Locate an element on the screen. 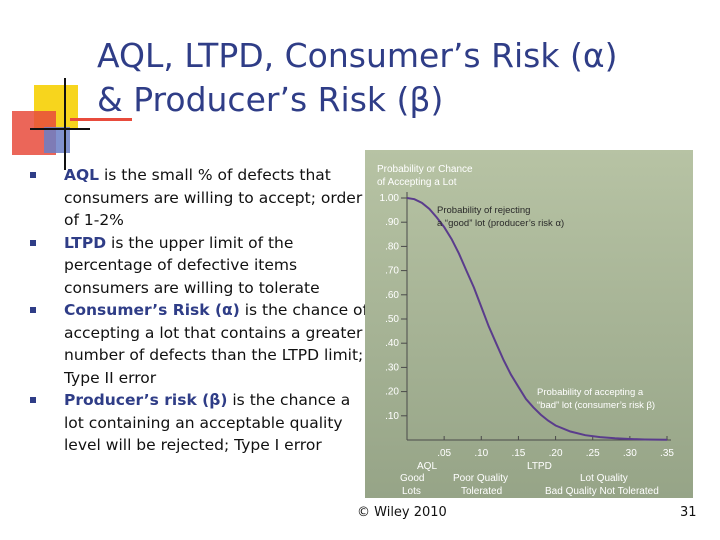  region-bad-line-2: Bad Quality Not Tolerated is located at coordinates (602, 491).